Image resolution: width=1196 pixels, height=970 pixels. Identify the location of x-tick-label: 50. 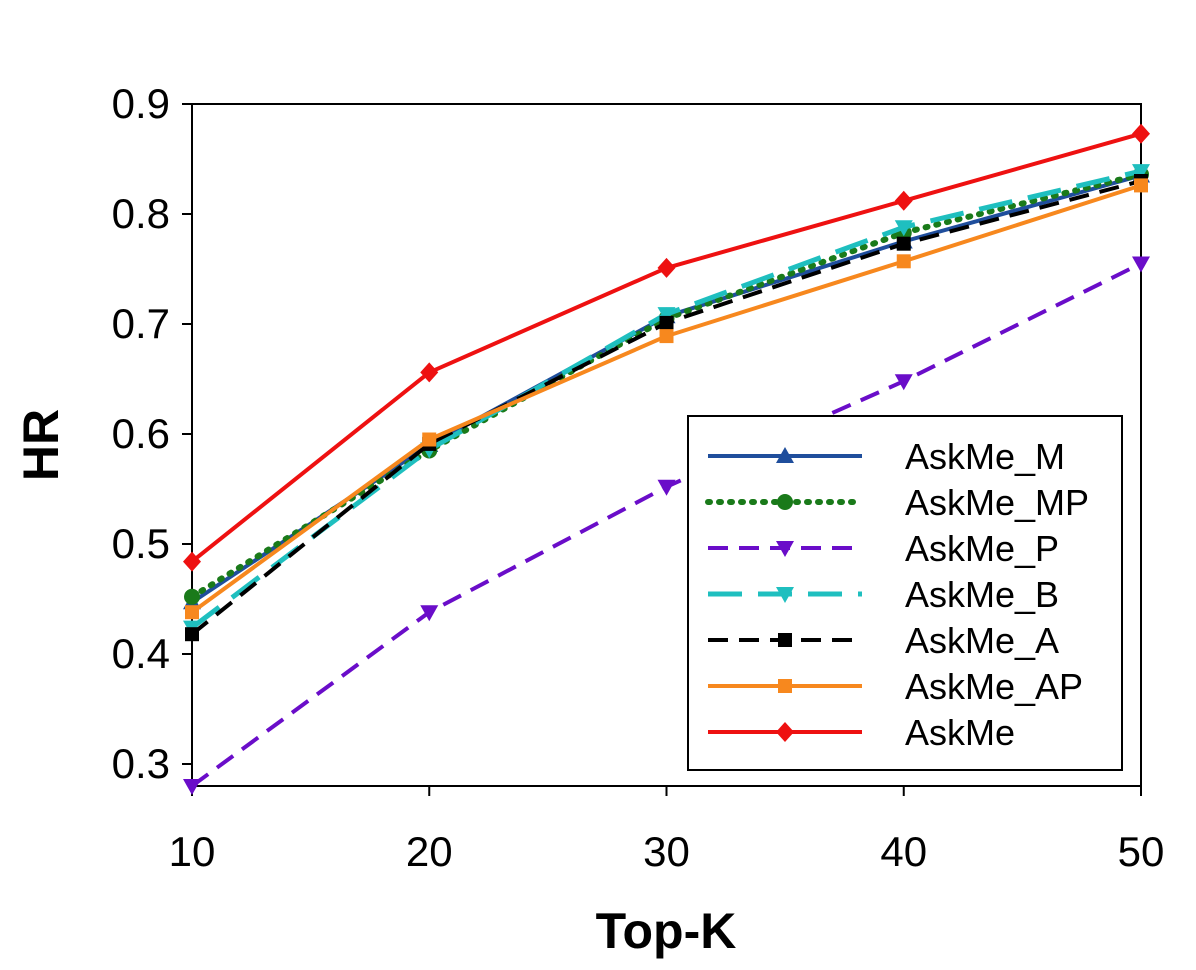
(1141, 851).